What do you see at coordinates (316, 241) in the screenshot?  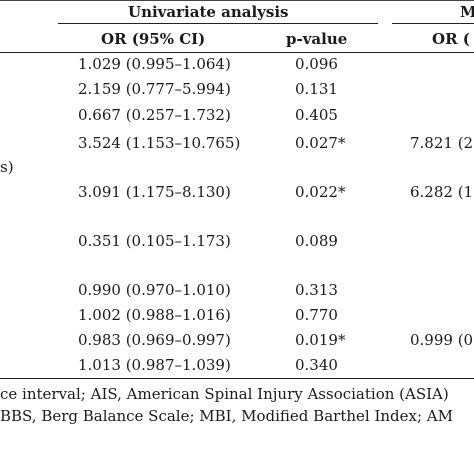 I see `p-cell: 0.089` at bounding box center [316, 241].